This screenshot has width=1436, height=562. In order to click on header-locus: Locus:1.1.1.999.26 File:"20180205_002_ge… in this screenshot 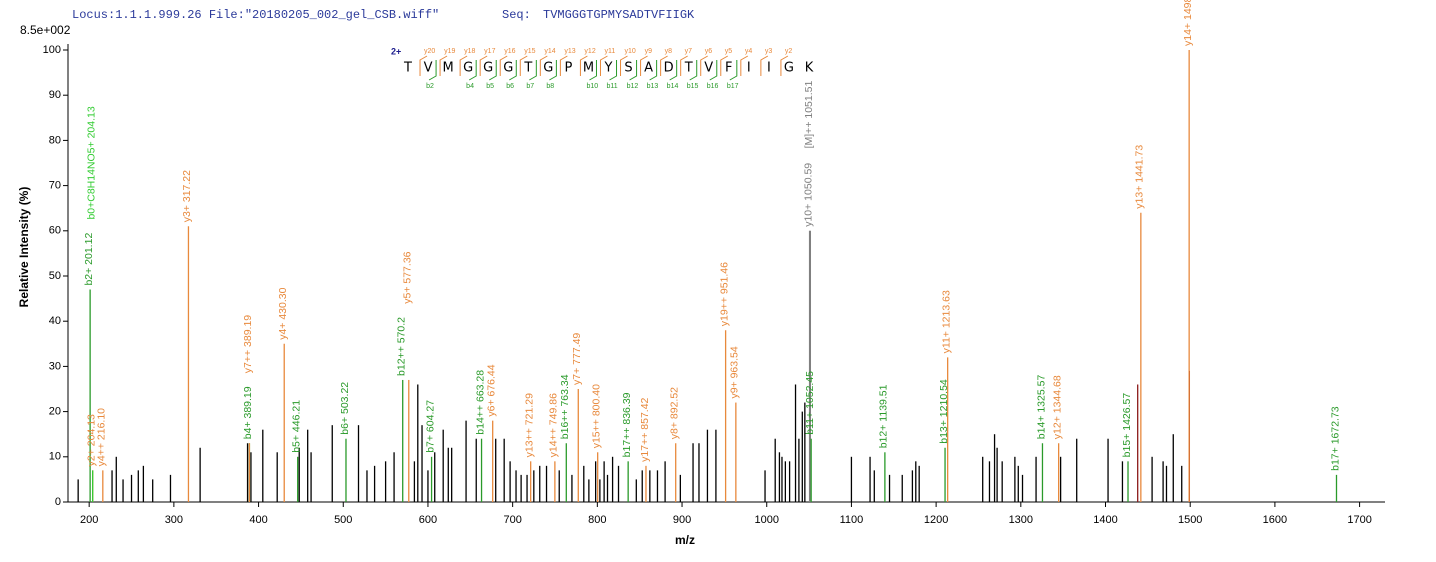, I will do `click(255, 15)`.